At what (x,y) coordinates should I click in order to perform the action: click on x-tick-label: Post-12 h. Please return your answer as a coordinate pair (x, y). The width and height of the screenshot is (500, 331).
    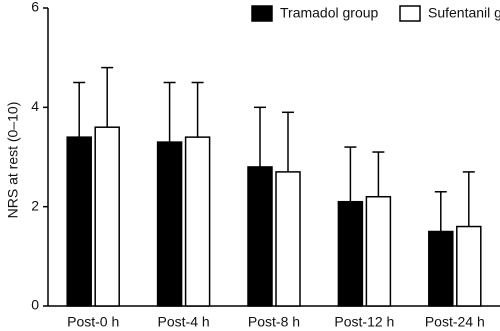
    Looking at the image, I should click on (364, 322).